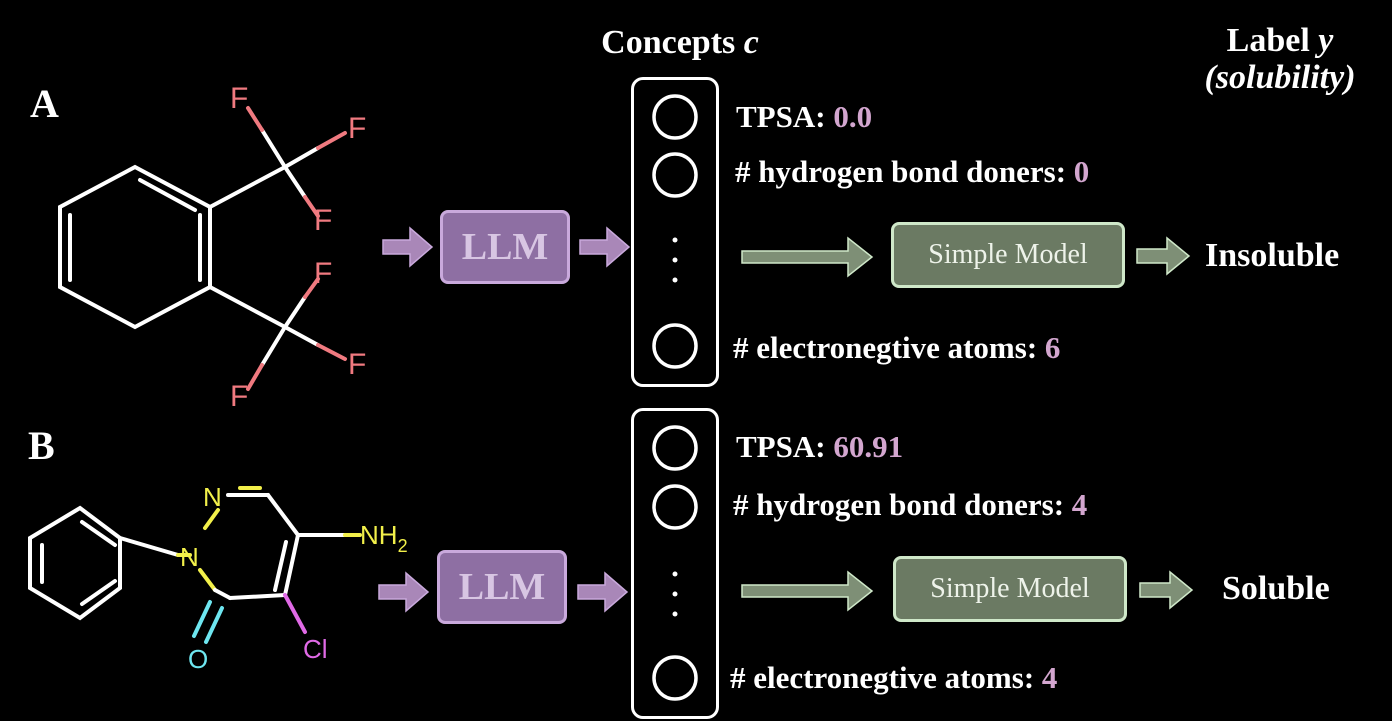 Image resolution: width=1392 pixels, height=721 pixels. Describe the element at coordinates (1081, 171) in the screenshot. I see `concept-a-hbd-value: 0` at that location.